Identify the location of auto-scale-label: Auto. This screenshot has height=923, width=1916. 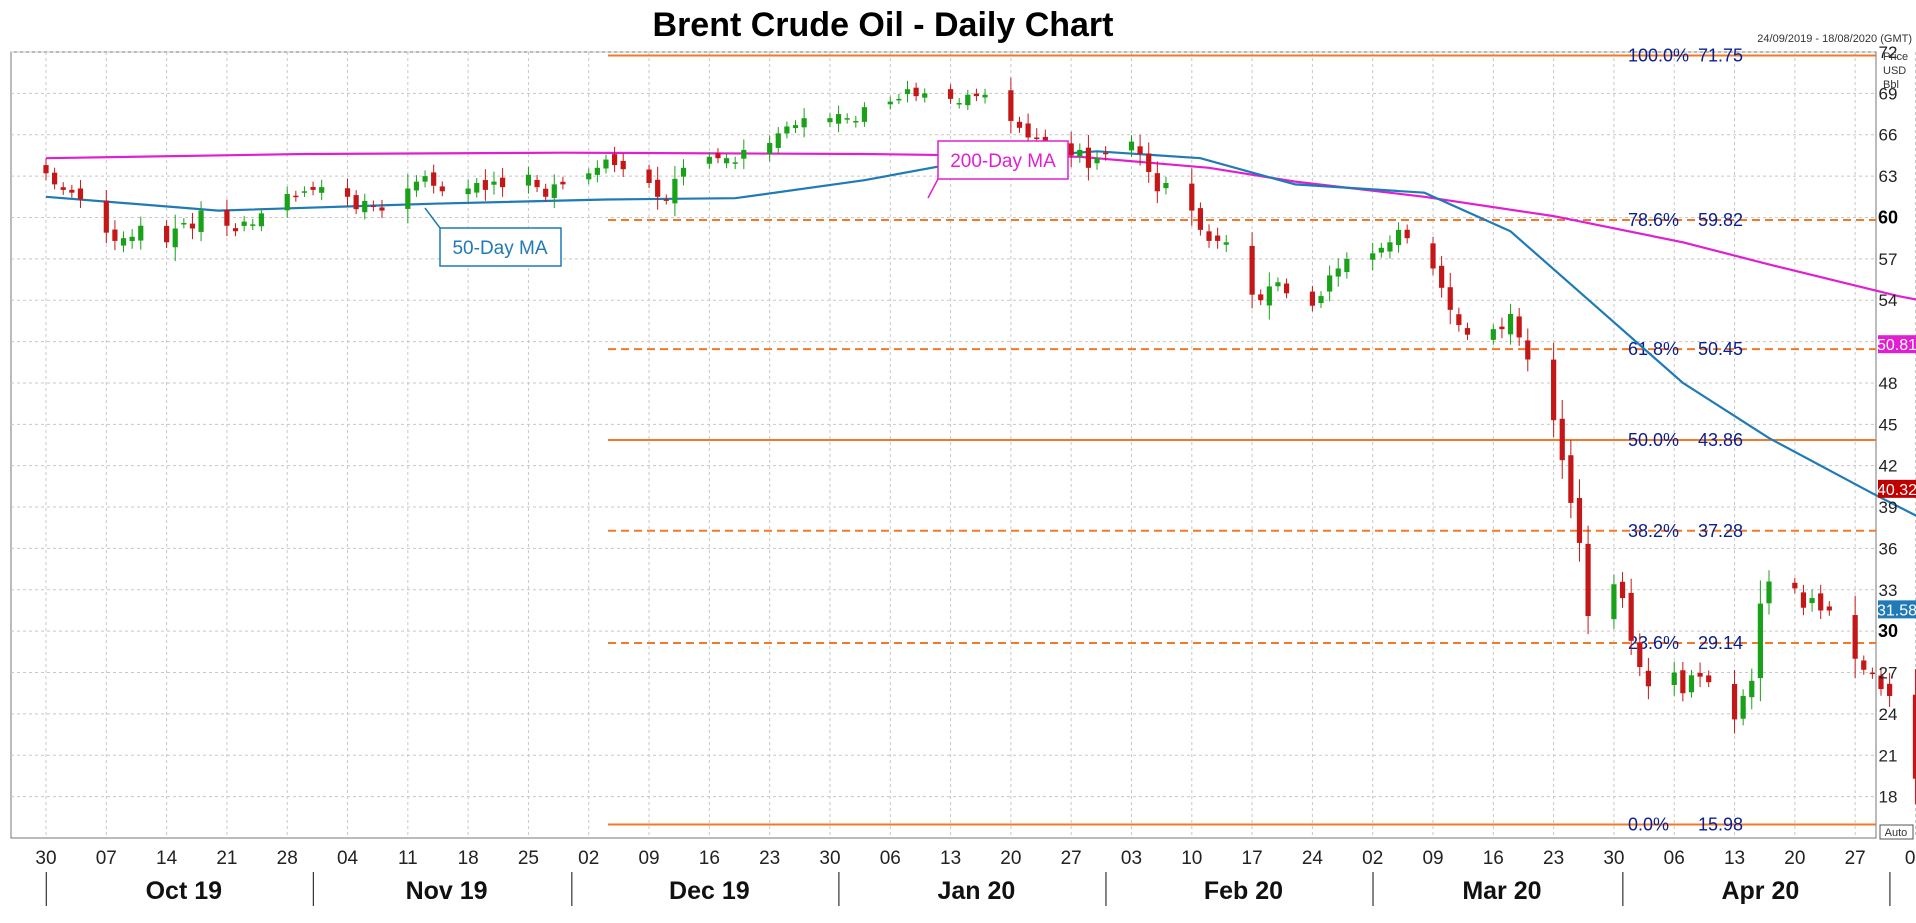
(1896, 833).